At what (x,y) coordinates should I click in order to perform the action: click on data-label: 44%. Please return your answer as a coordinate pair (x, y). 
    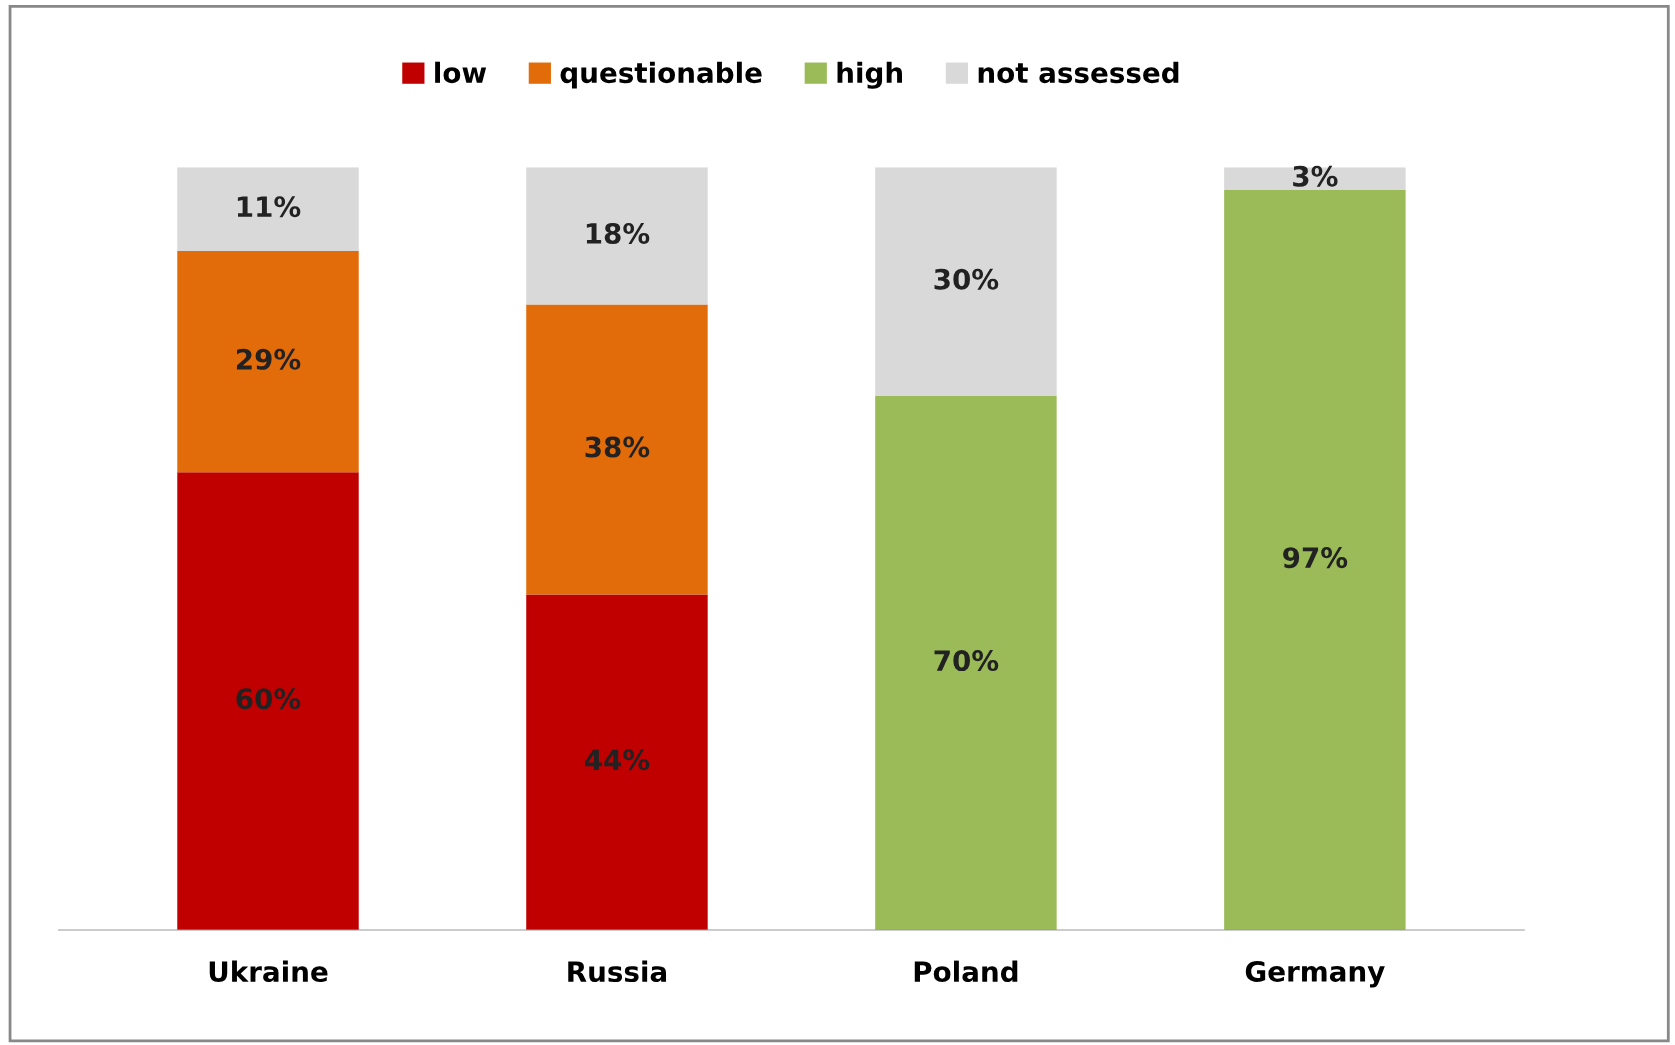
    Looking at the image, I should click on (617, 760).